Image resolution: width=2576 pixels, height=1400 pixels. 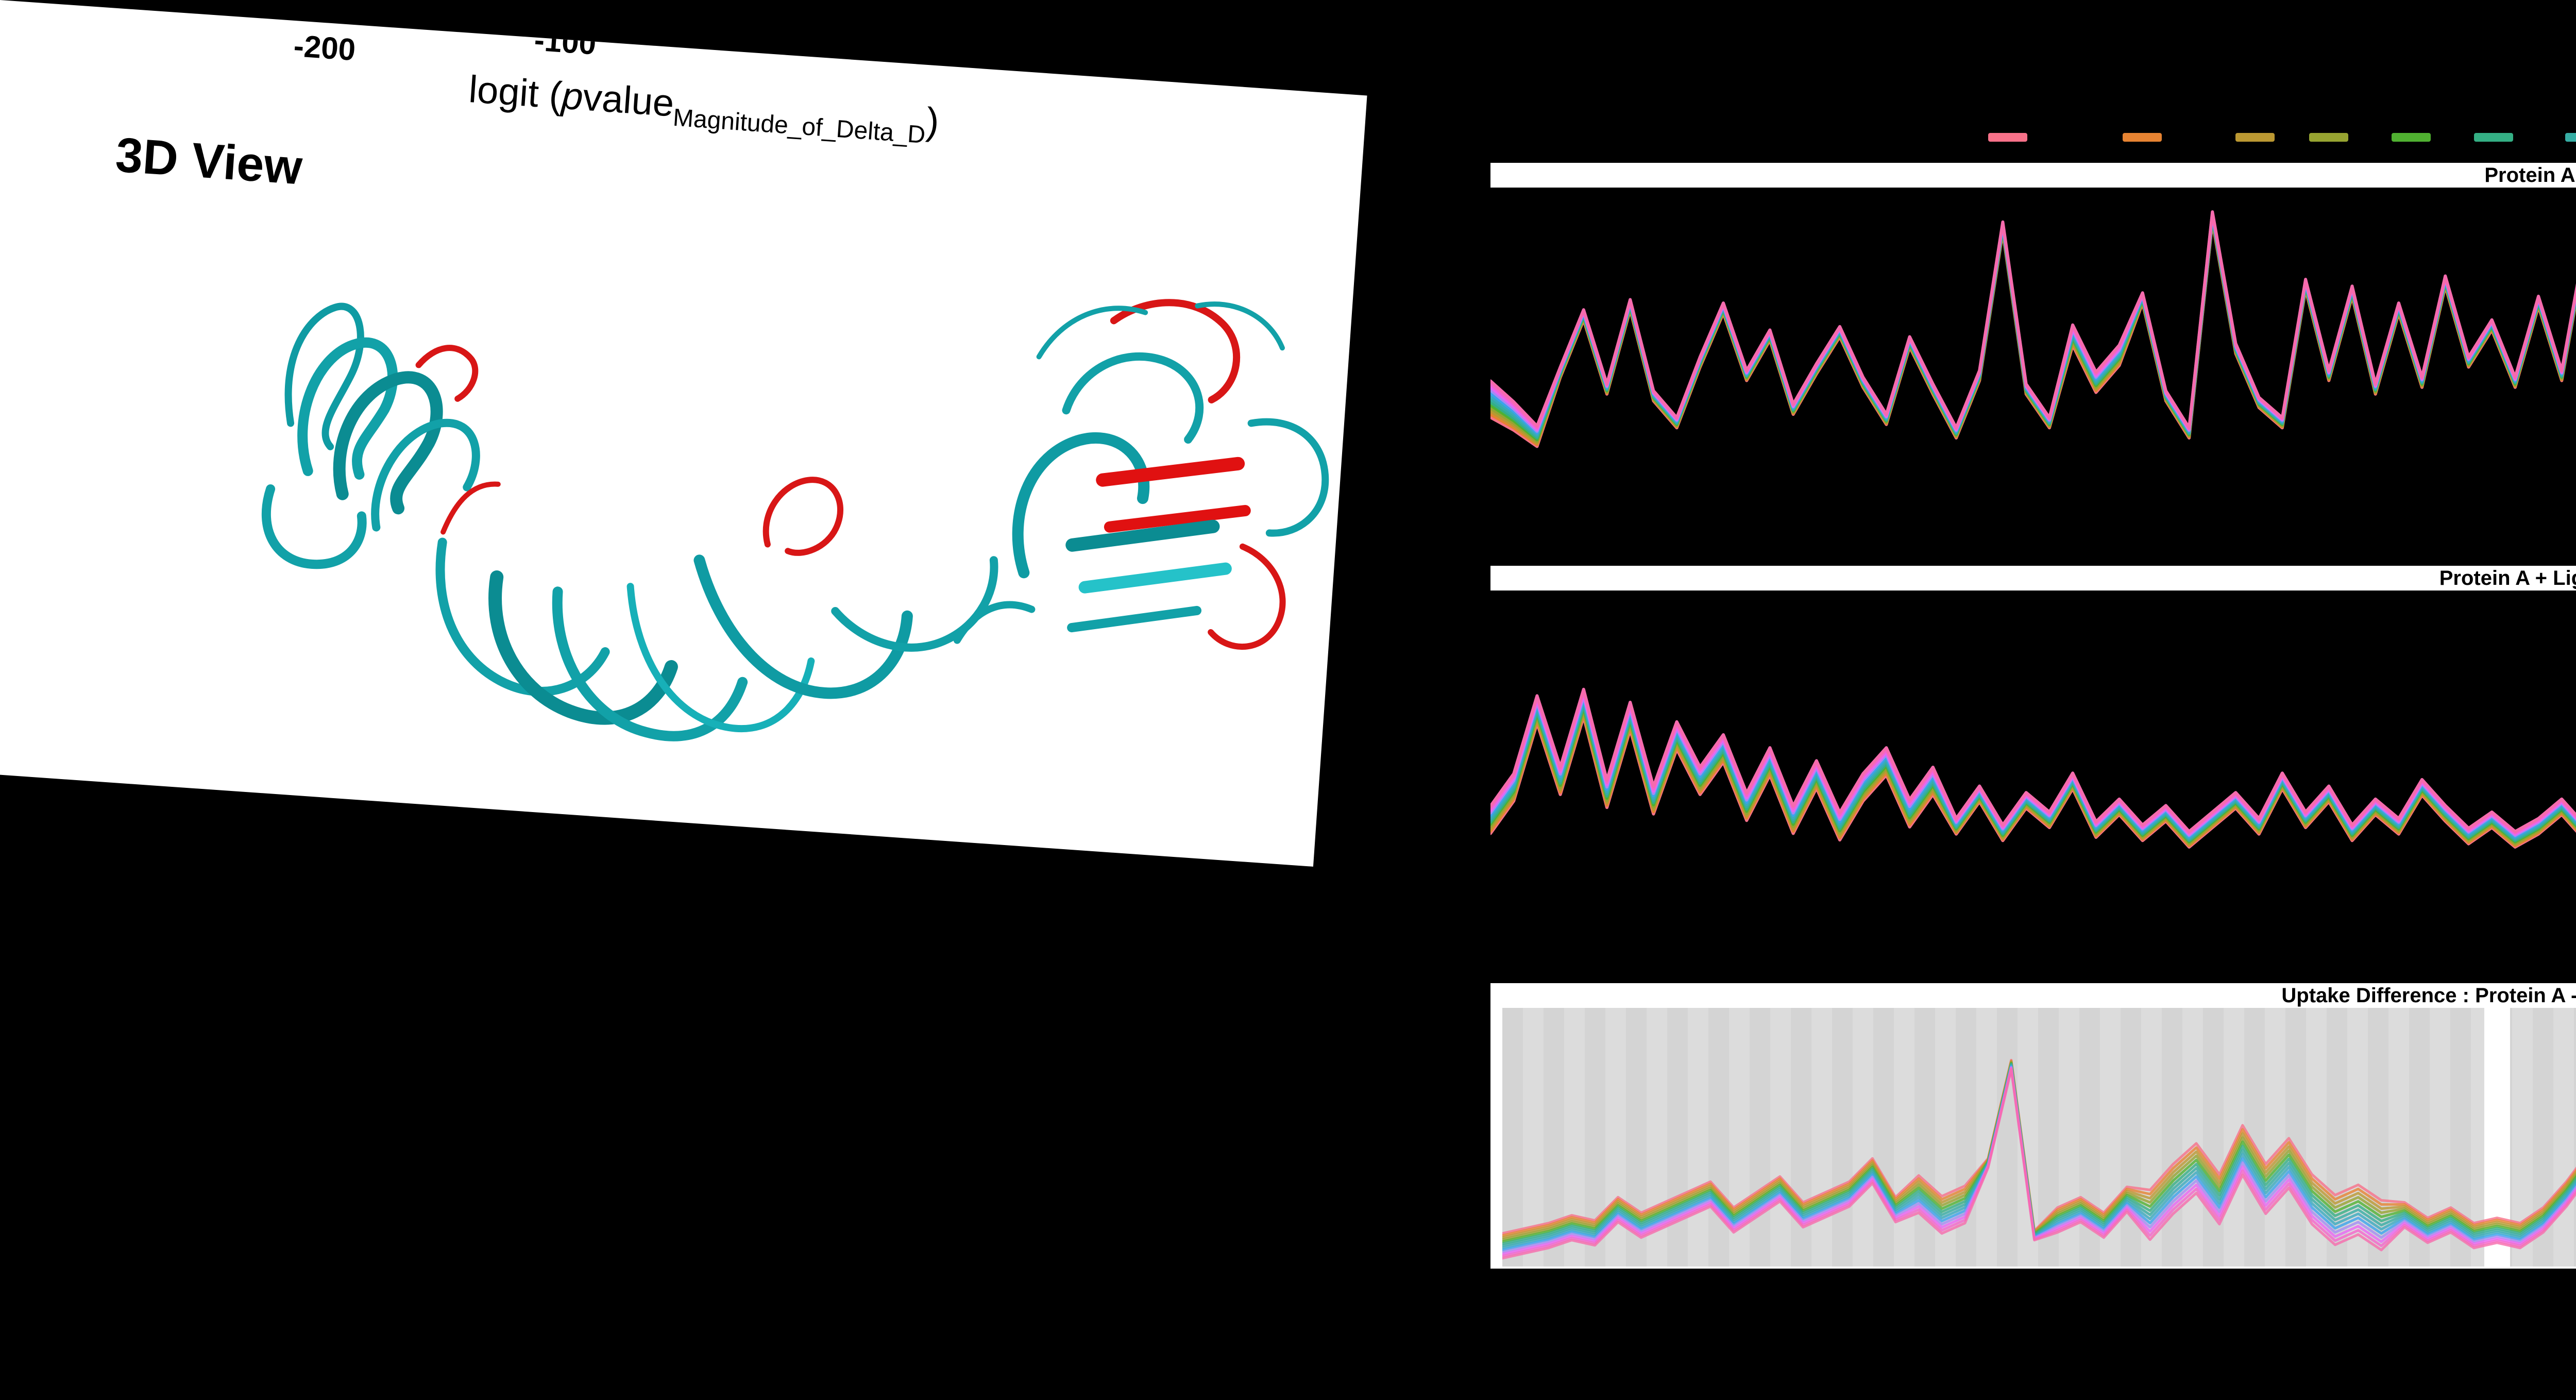 I want to click on x-axis-subscript: Magnitude_of_Delta_D, so click(x=799, y=126).